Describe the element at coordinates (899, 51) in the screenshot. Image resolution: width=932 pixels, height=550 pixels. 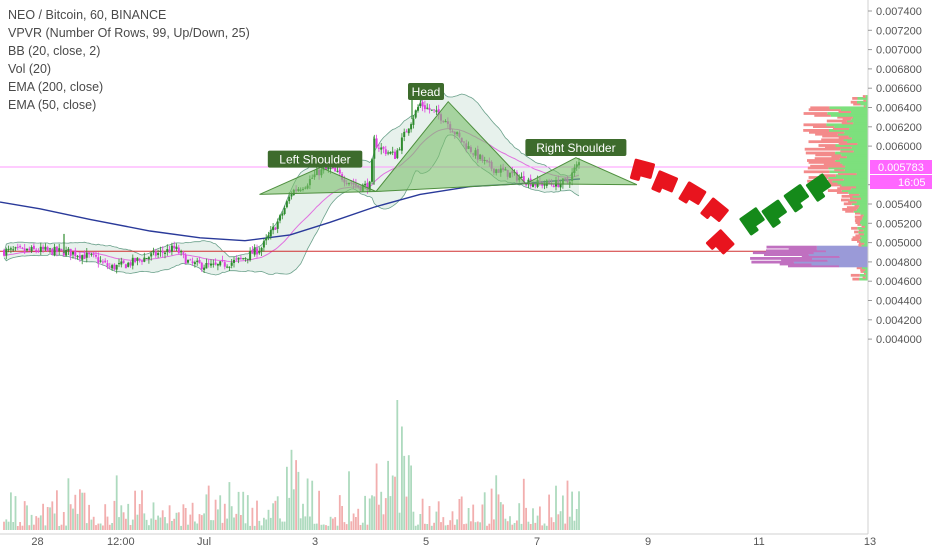
I see `price-tick-label: 0.007000` at that location.